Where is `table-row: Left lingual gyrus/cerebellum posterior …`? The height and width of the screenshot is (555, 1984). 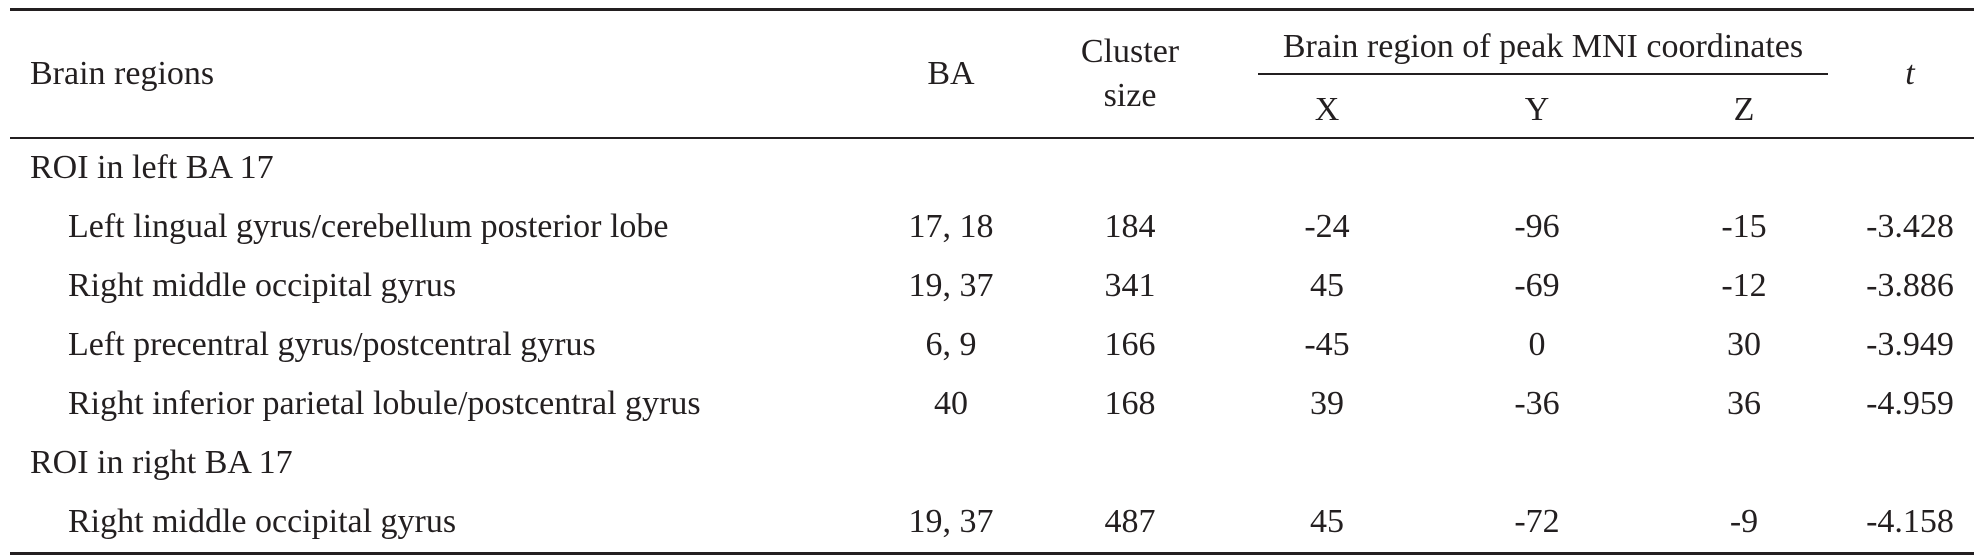 table-row: Left lingual gyrus/cerebellum posterior … is located at coordinates (992, 227).